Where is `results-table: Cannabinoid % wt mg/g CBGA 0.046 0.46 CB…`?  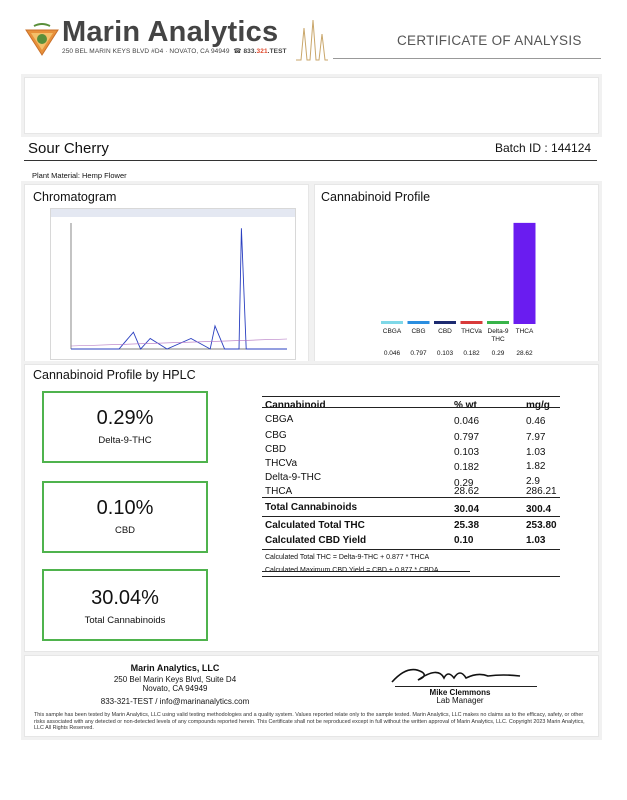 results-table: Cannabinoid % wt mg/g CBGA 0.046 0.46 CB… is located at coordinates (422, 488).